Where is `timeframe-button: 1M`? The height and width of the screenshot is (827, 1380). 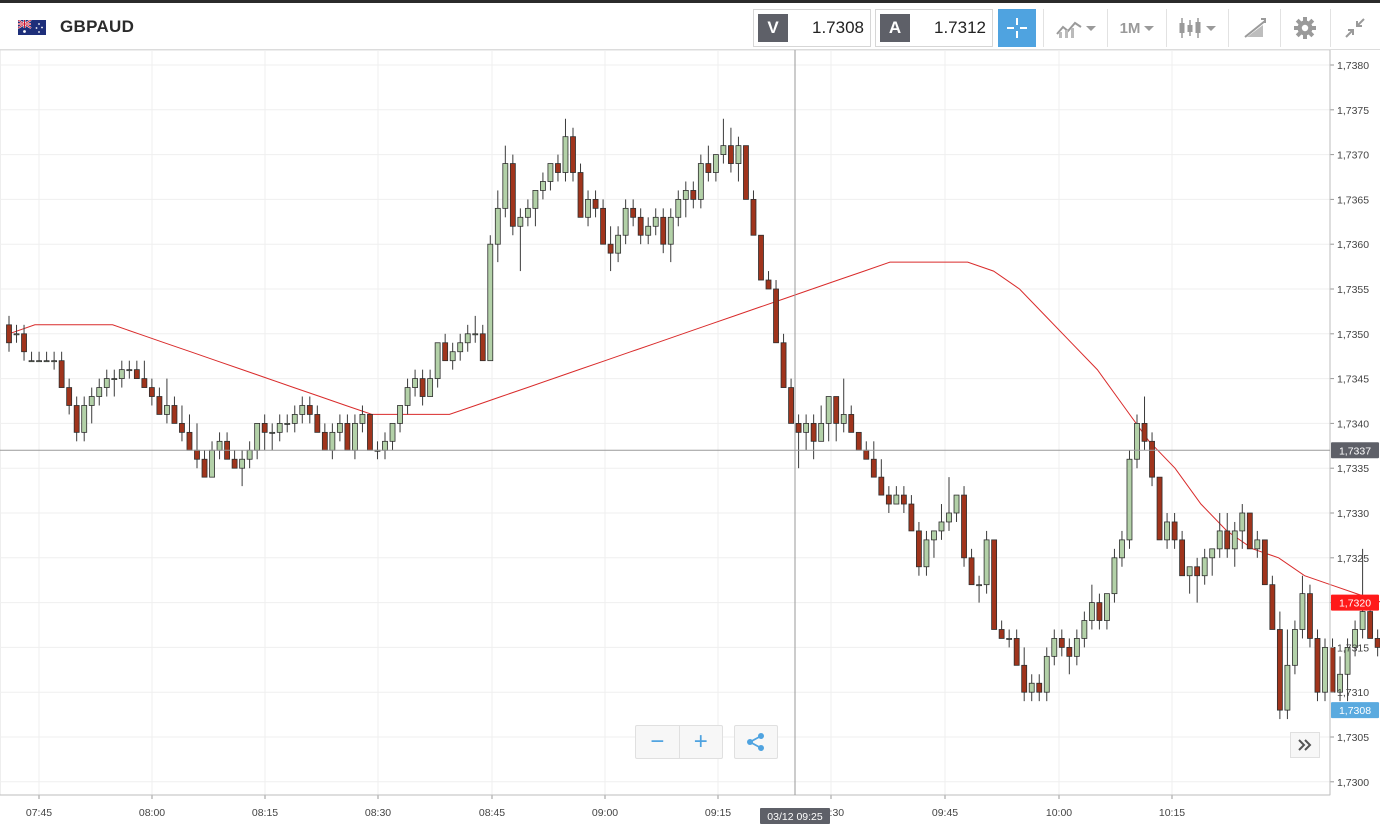
timeframe-button: 1M is located at coordinates (1137, 28).